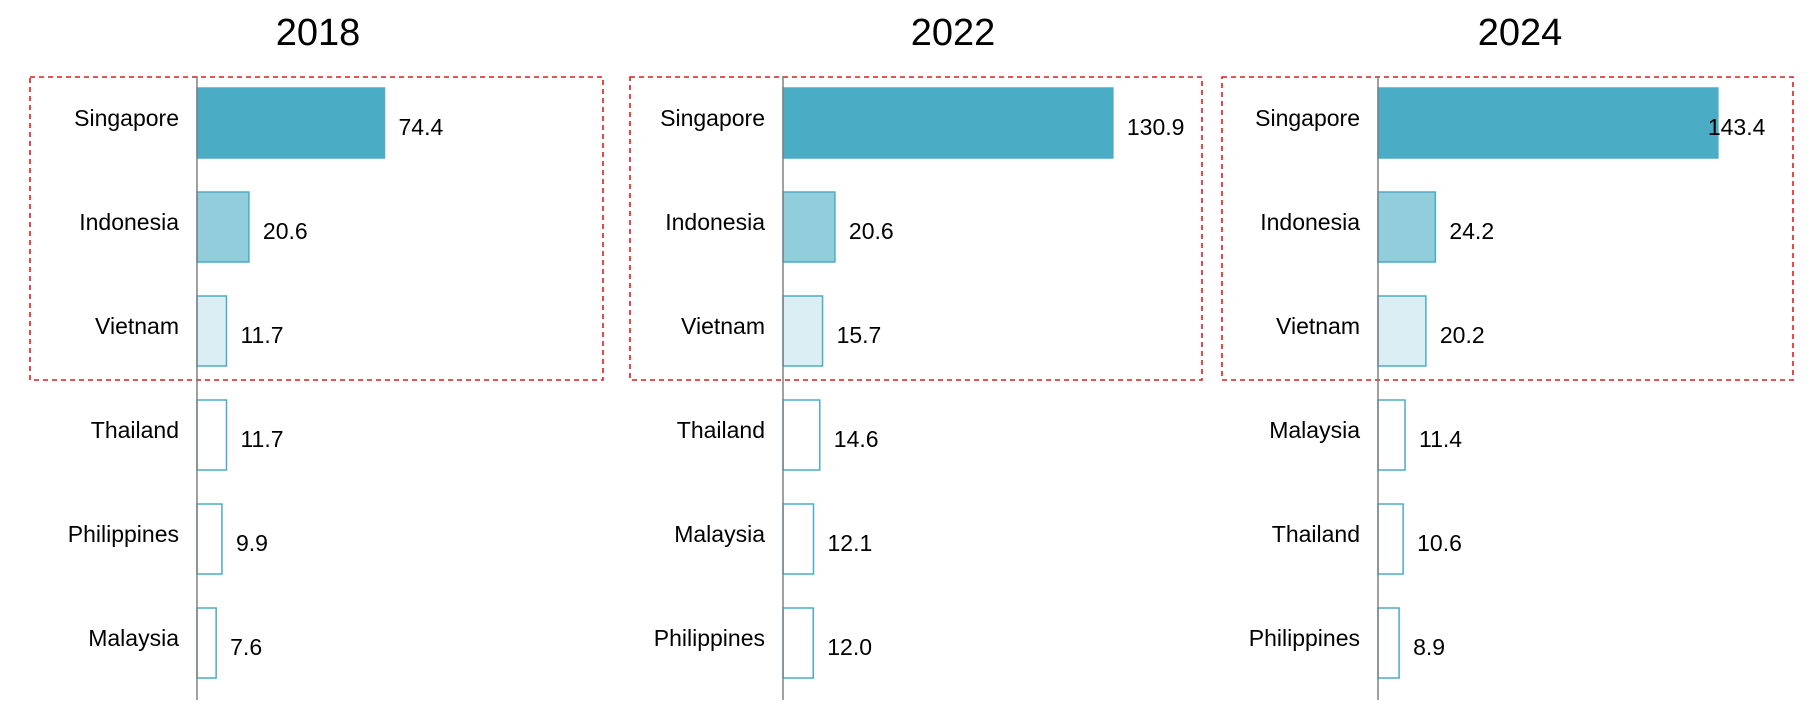 The width and height of the screenshot is (1814, 720). What do you see at coordinates (246, 647) in the screenshot?
I see `value-label-malaysia: 7.6` at bounding box center [246, 647].